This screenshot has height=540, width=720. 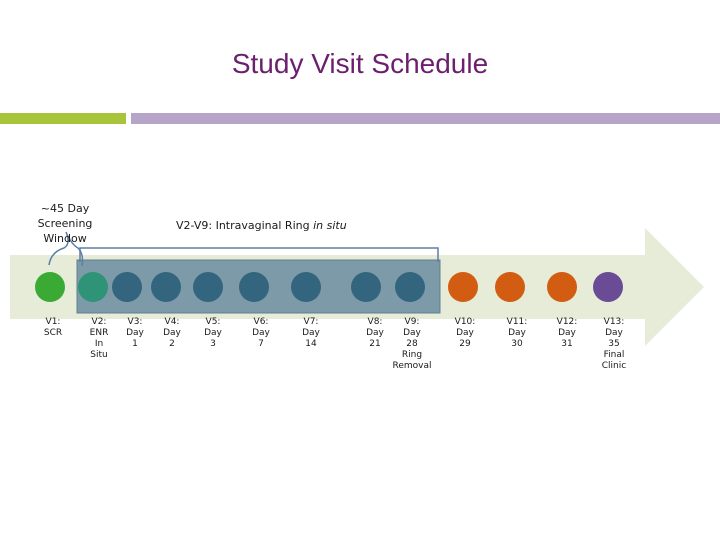 I want to click on visit-label: V1: SCR, so click(x=53, y=327).